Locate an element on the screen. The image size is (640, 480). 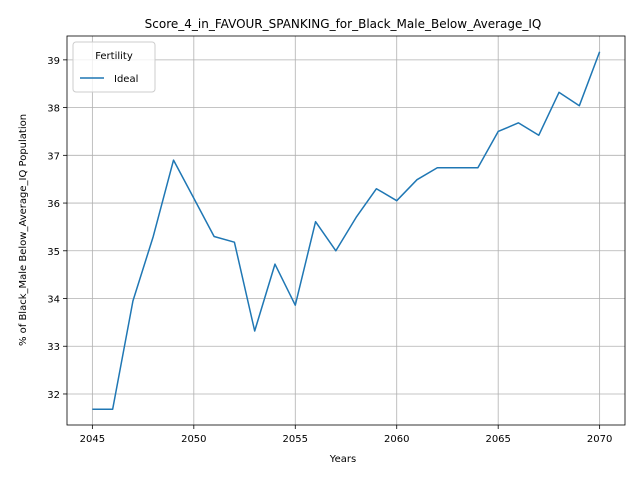
y-tick-label: 34 is located at coordinates (53, 300).